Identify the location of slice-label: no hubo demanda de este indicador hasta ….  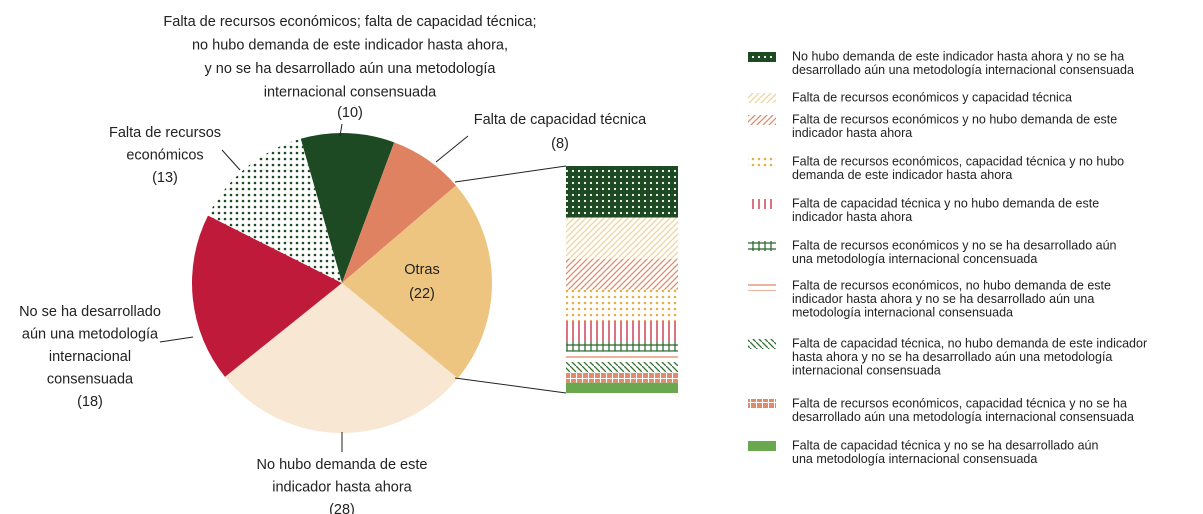
(350, 45).